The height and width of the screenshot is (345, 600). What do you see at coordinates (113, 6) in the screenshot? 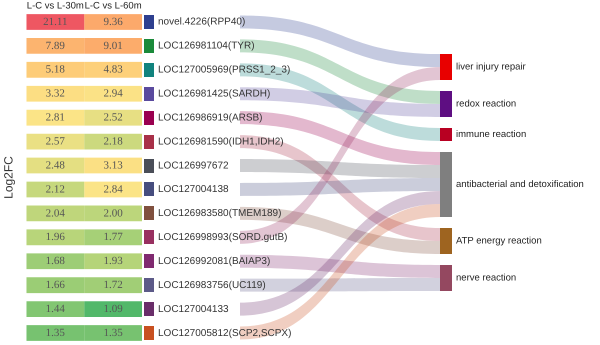
I see `x-tick-label: L-C vs L-60m` at bounding box center [113, 6].